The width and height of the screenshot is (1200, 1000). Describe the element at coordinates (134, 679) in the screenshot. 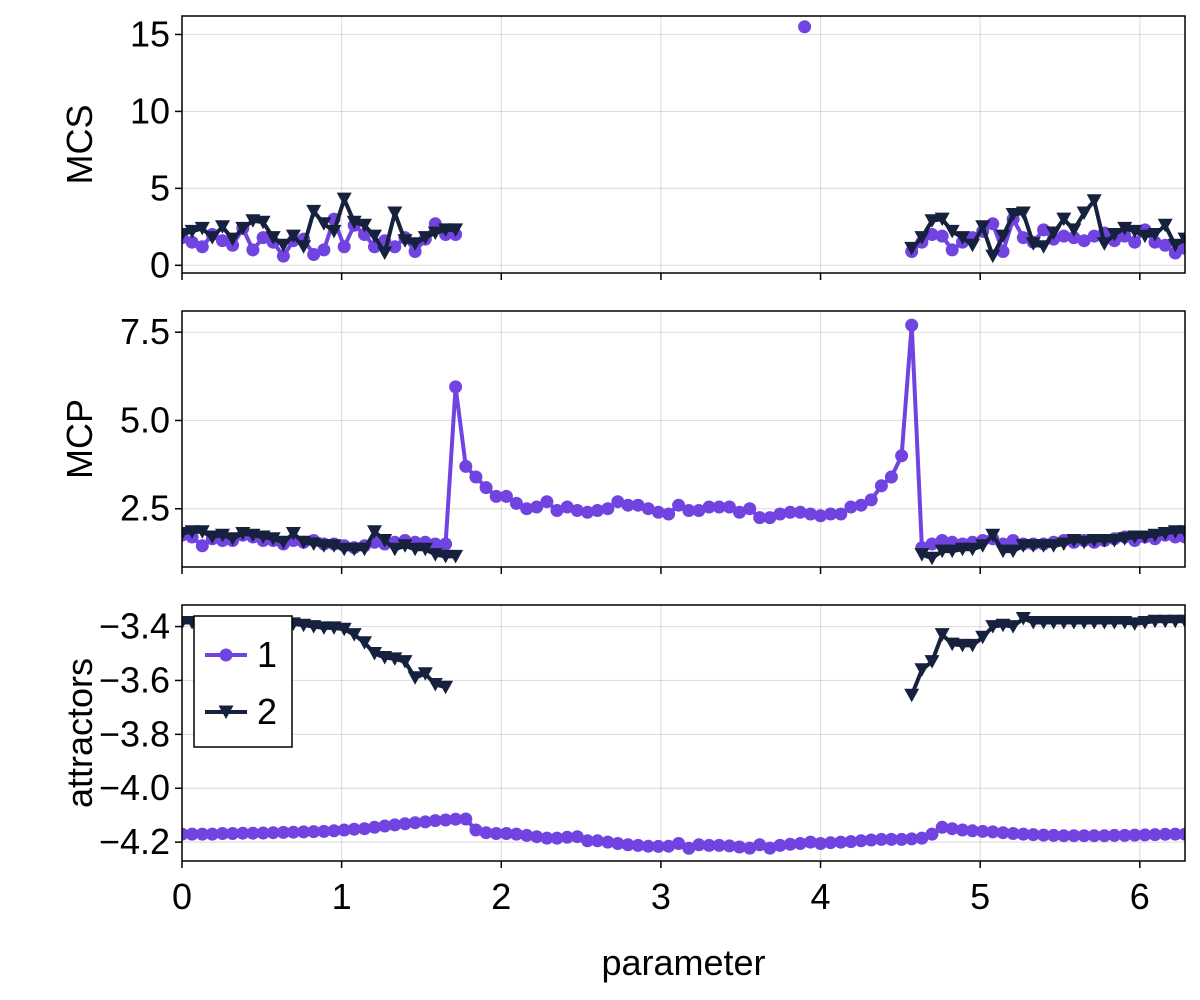

I see `y-tick-label: −3.6` at that location.